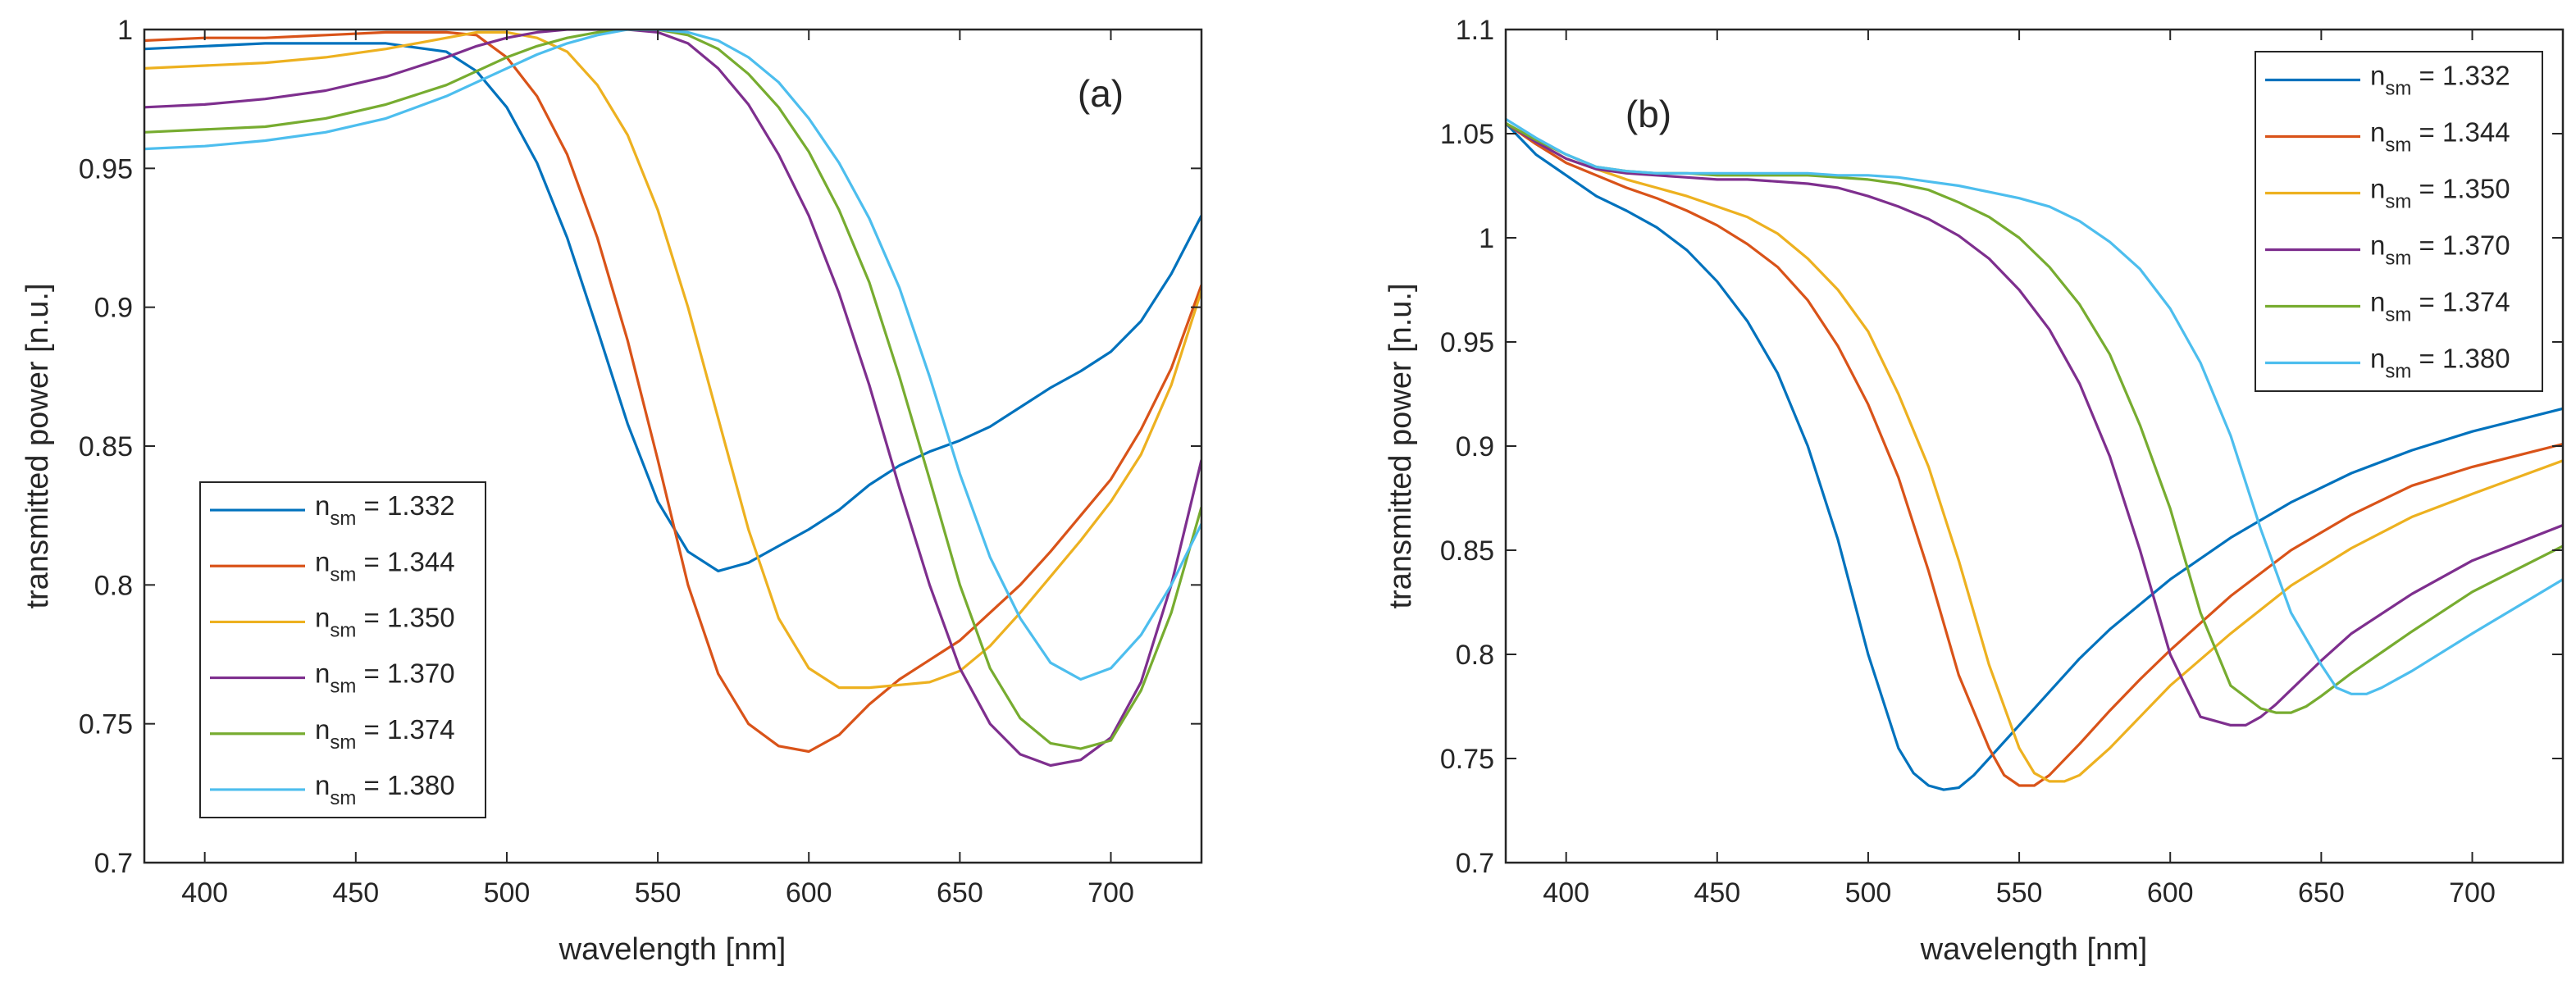  I want to click on x-axis-label-b: wavelength [nm], so click(2034, 949).